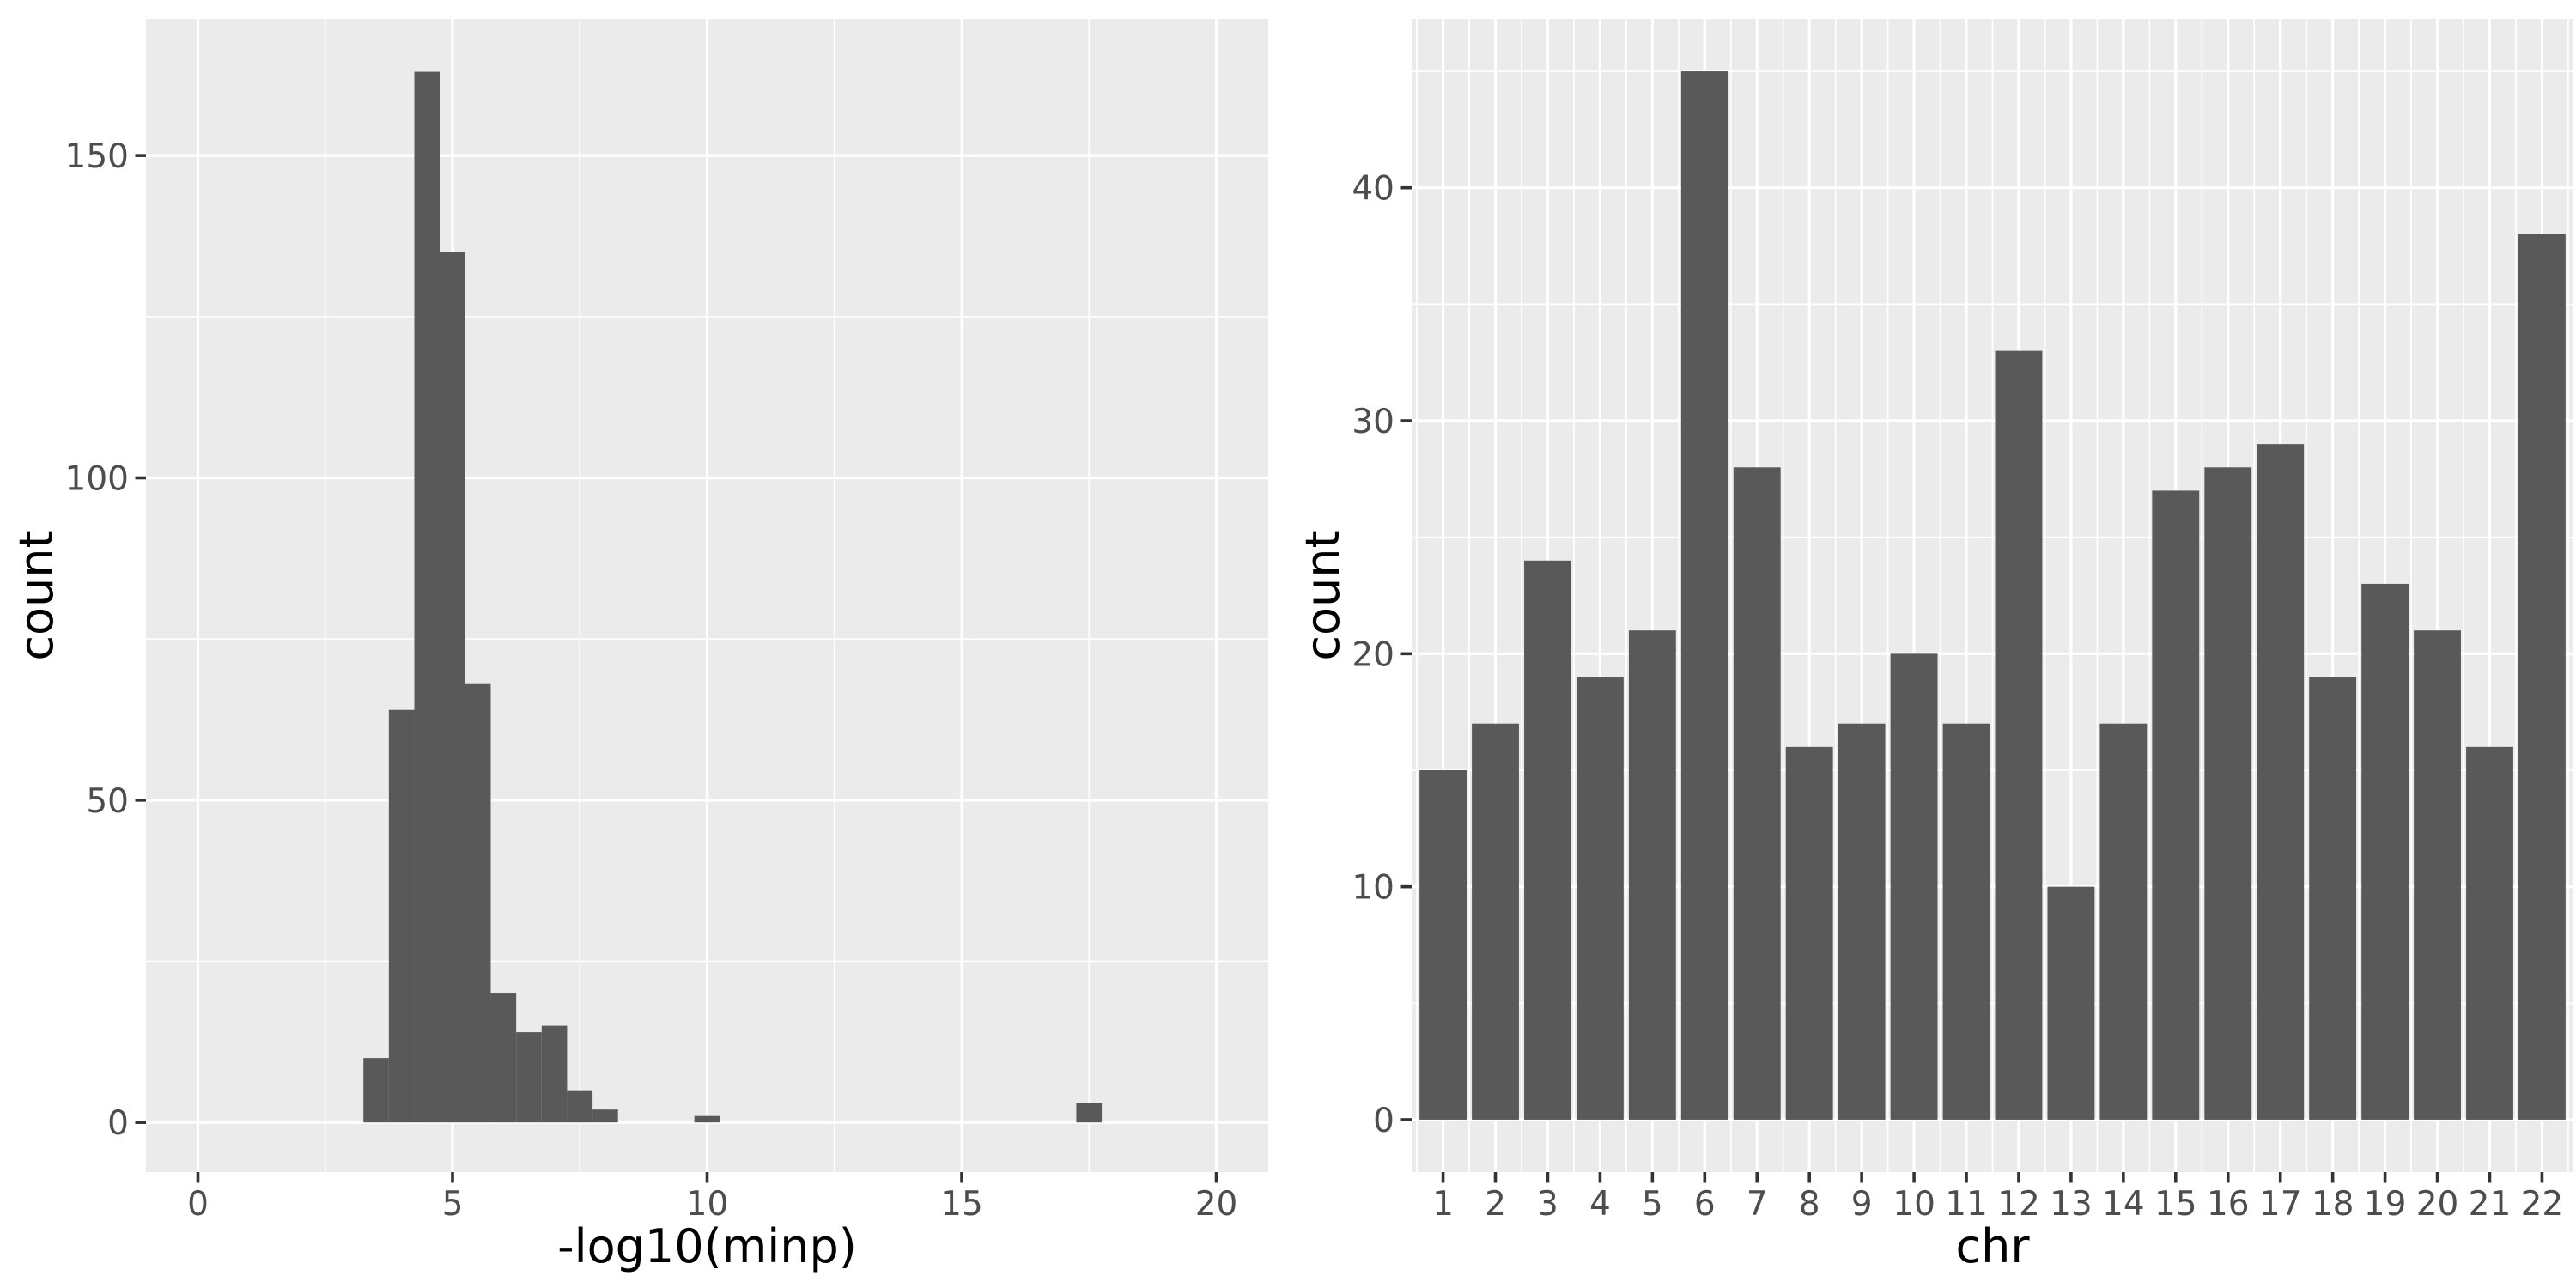 The height and width of the screenshot is (1288, 2576). Describe the element at coordinates (2385, 1204) in the screenshot. I see `x-tick-label: 19` at that location.